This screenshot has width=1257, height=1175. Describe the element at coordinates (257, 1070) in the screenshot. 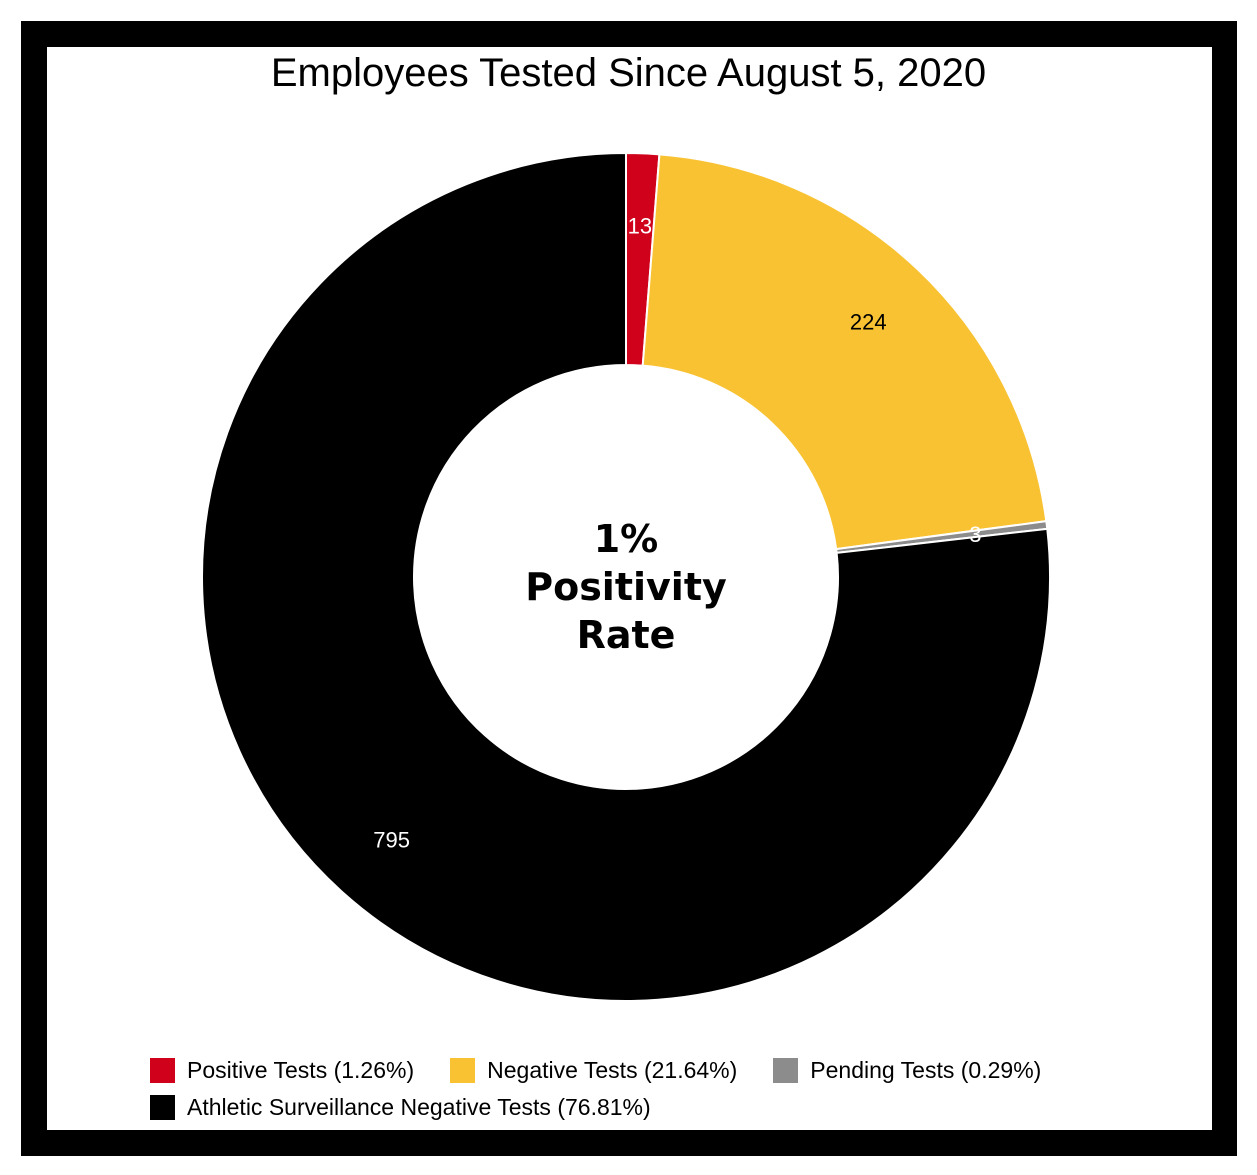

I see `legend-label-positive: Positive Tests` at that location.